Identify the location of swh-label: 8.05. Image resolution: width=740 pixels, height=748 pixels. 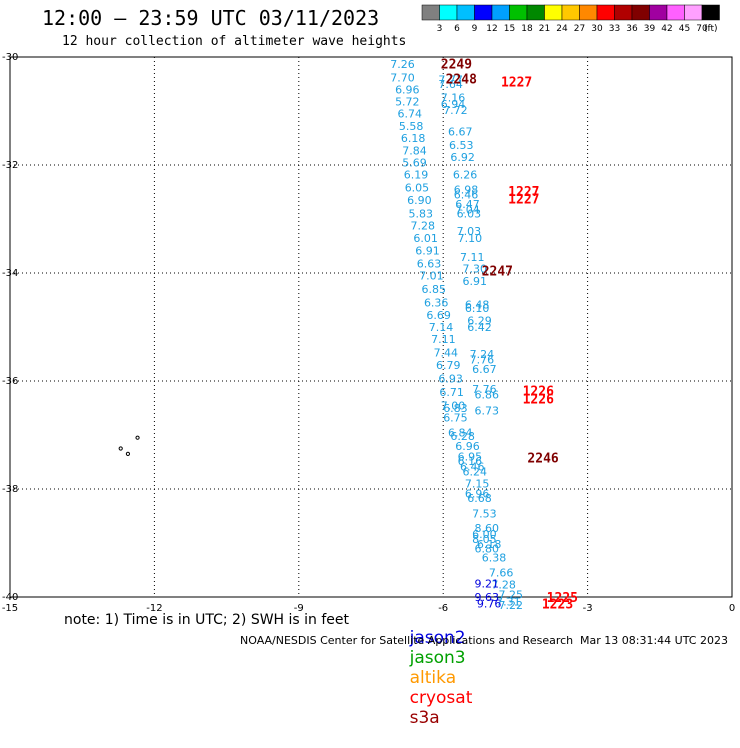
(484, 539).